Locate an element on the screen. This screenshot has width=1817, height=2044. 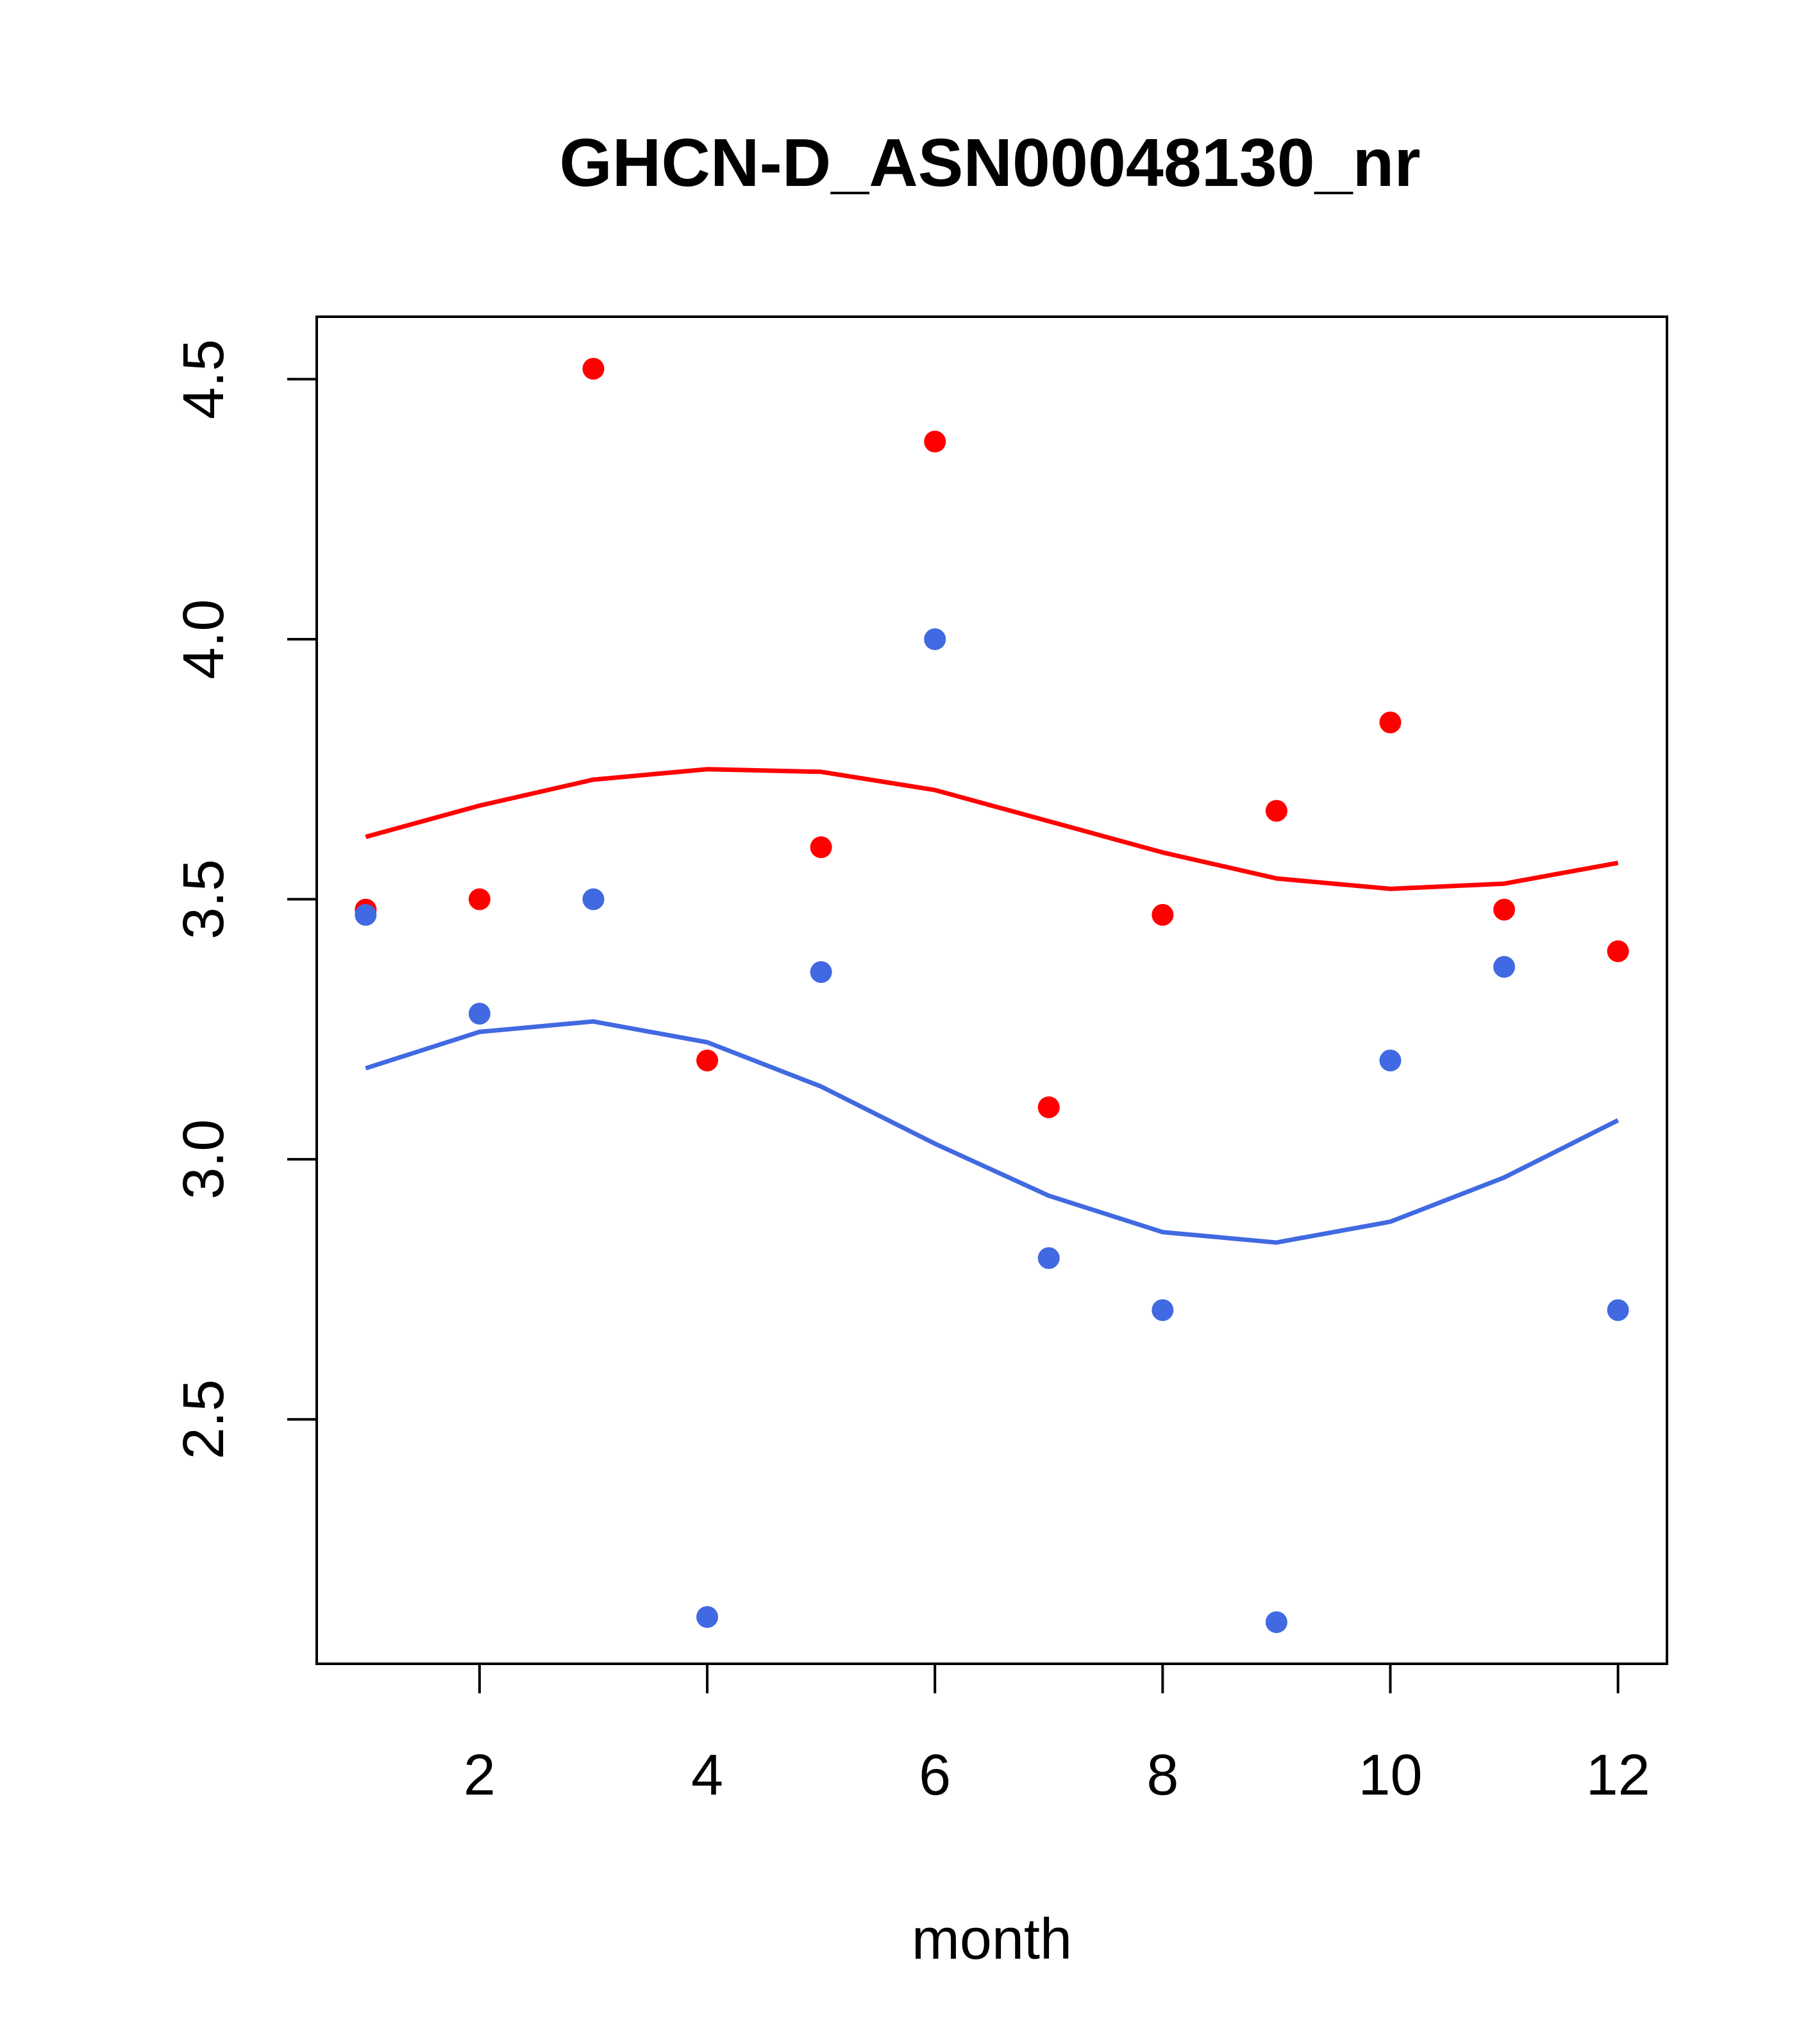
y-tick-label: 4.0 is located at coordinates (204, 639).